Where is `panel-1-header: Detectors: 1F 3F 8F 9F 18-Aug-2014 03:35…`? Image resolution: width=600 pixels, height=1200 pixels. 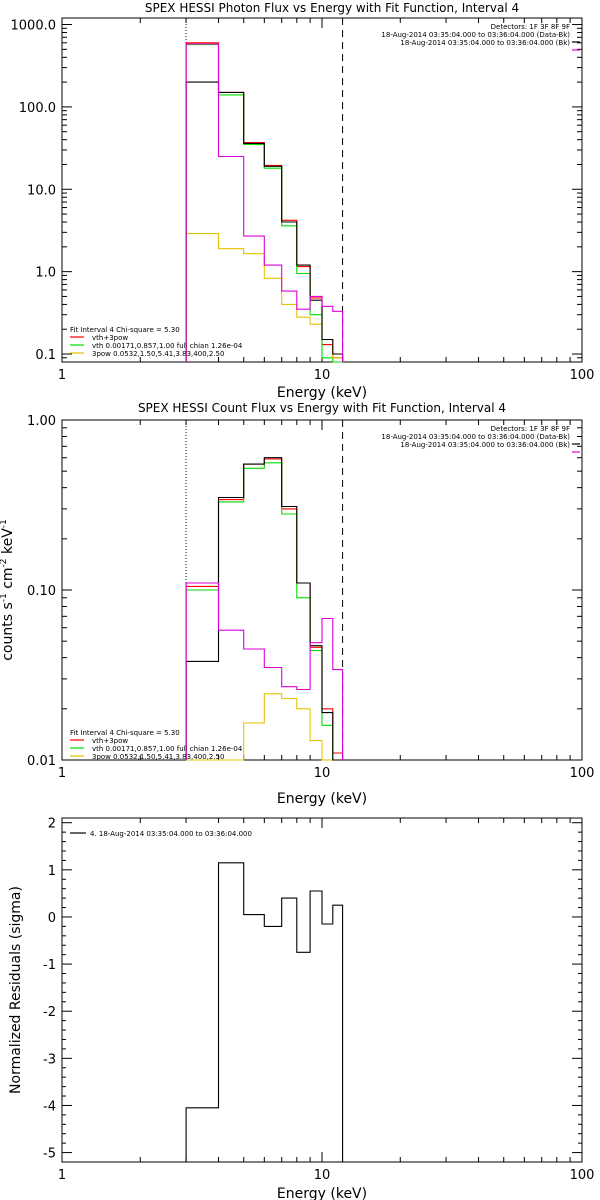 panel-1-header: Detectors: 1F 3F 8F 9F 18-Aug-2014 03:35… is located at coordinates (475, 35).